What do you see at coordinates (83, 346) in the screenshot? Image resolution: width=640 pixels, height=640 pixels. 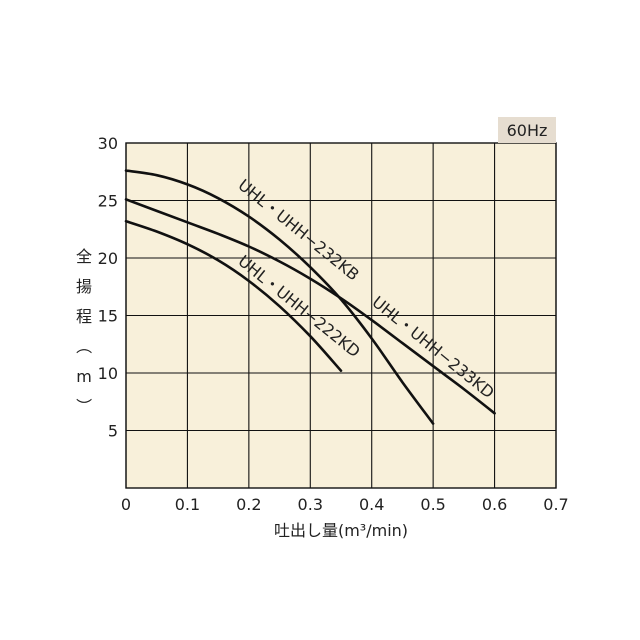 I see `y-axis-label-char-3: （` at bounding box center [83, 346].